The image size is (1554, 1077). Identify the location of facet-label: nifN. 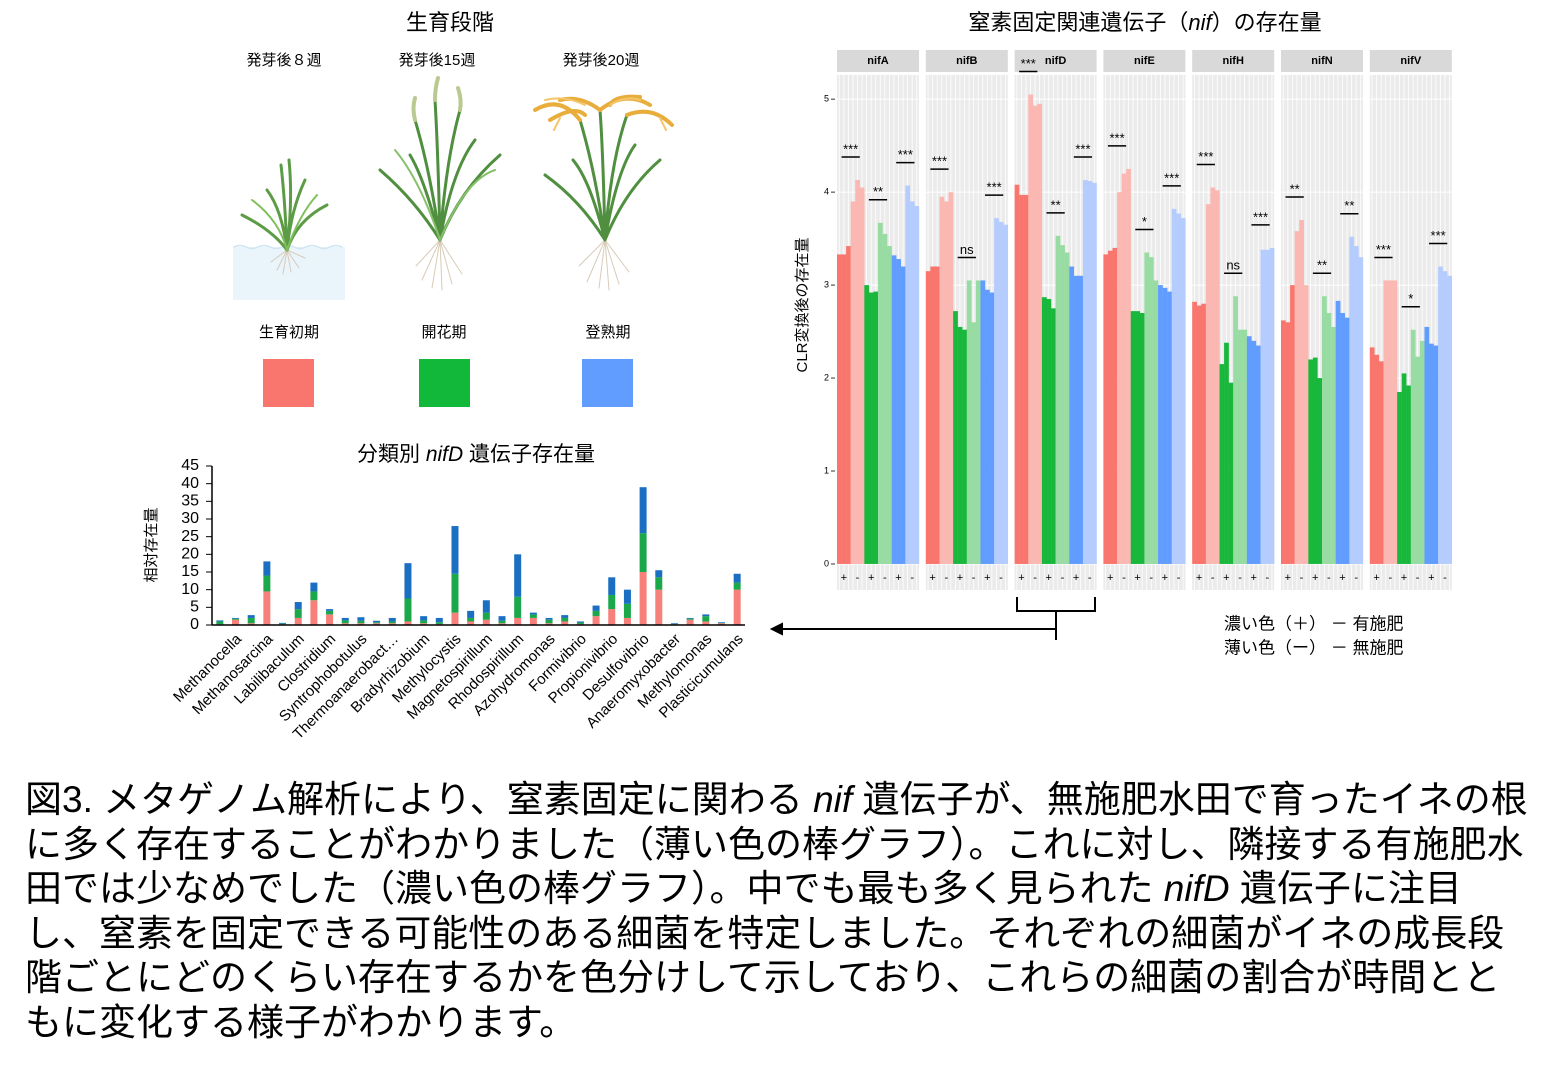
(1321, 61).